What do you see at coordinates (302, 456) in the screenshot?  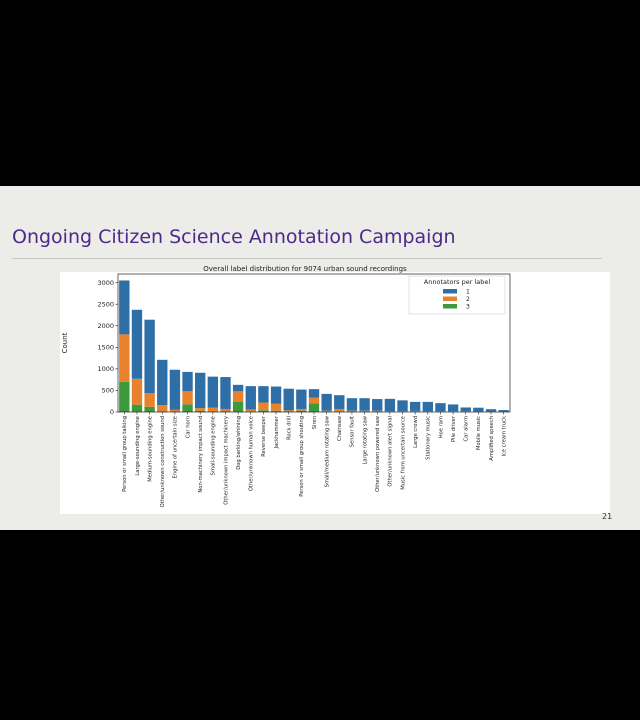 I see `x-tick-label: Person or small group shouting` at bounding box center [302, 456].